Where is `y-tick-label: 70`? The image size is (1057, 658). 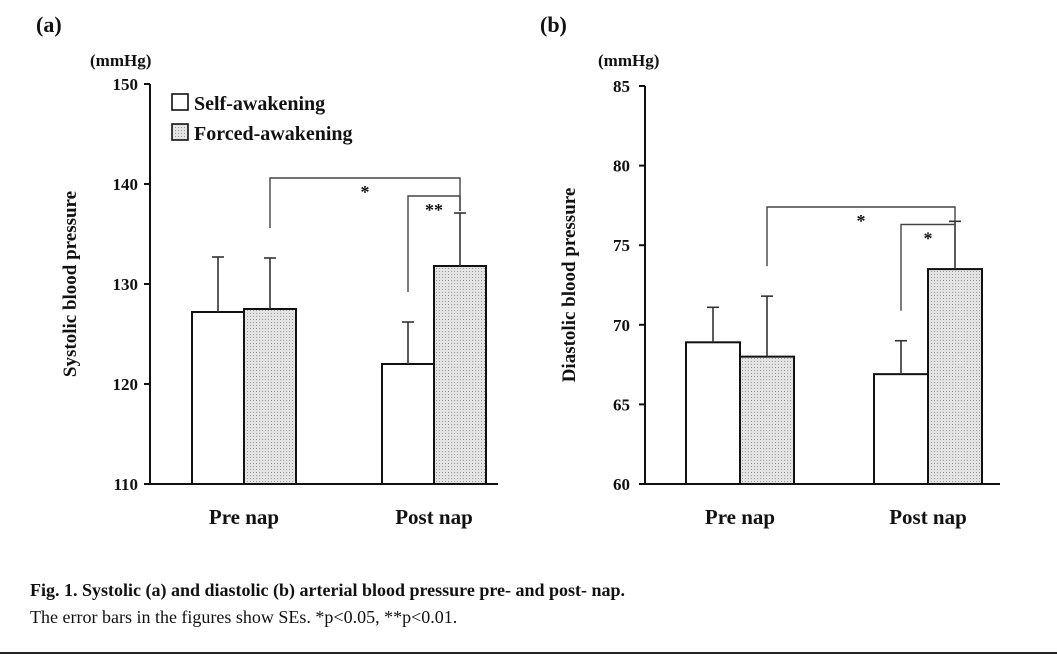 y-tick-label: 70 is located at coordinates (621, 325).